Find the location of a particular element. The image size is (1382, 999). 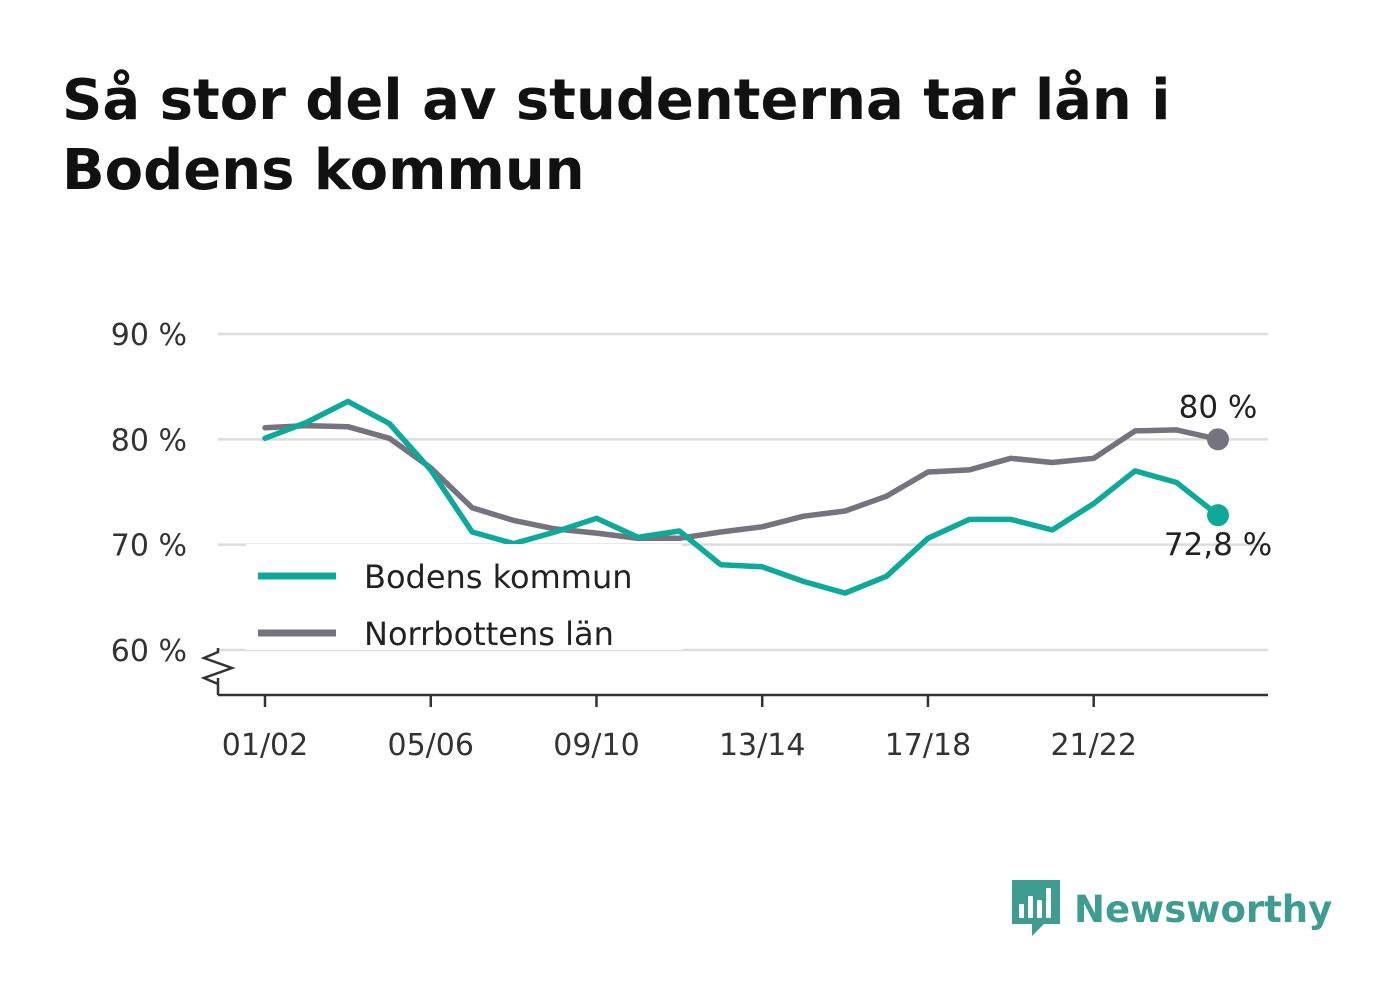

end-labels: 80 % 72,8 % is located at coordinates (1218, 476).